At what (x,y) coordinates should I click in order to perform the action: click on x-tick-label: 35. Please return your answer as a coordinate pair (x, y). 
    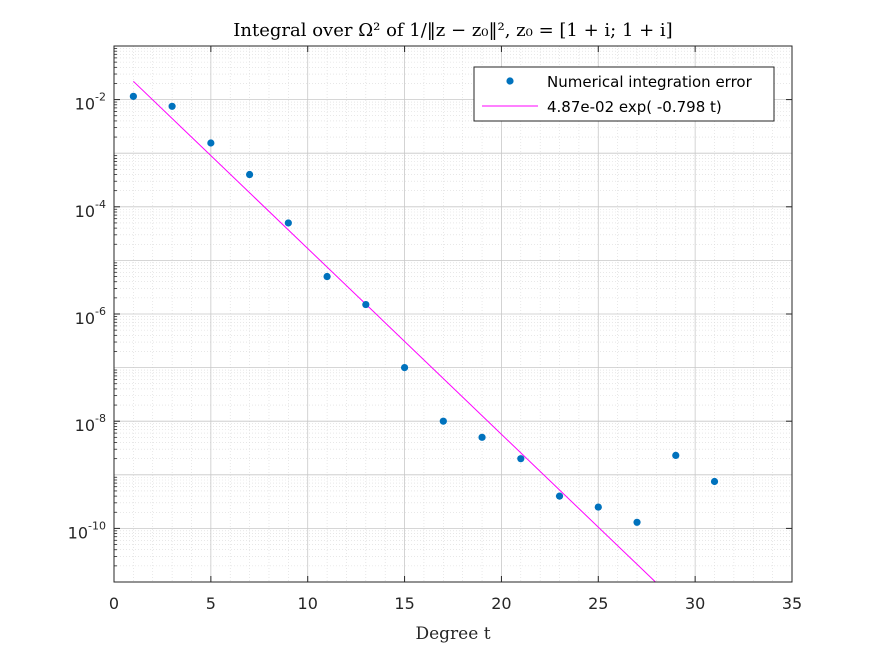
    Looking at the image, I should click on (792, 603).